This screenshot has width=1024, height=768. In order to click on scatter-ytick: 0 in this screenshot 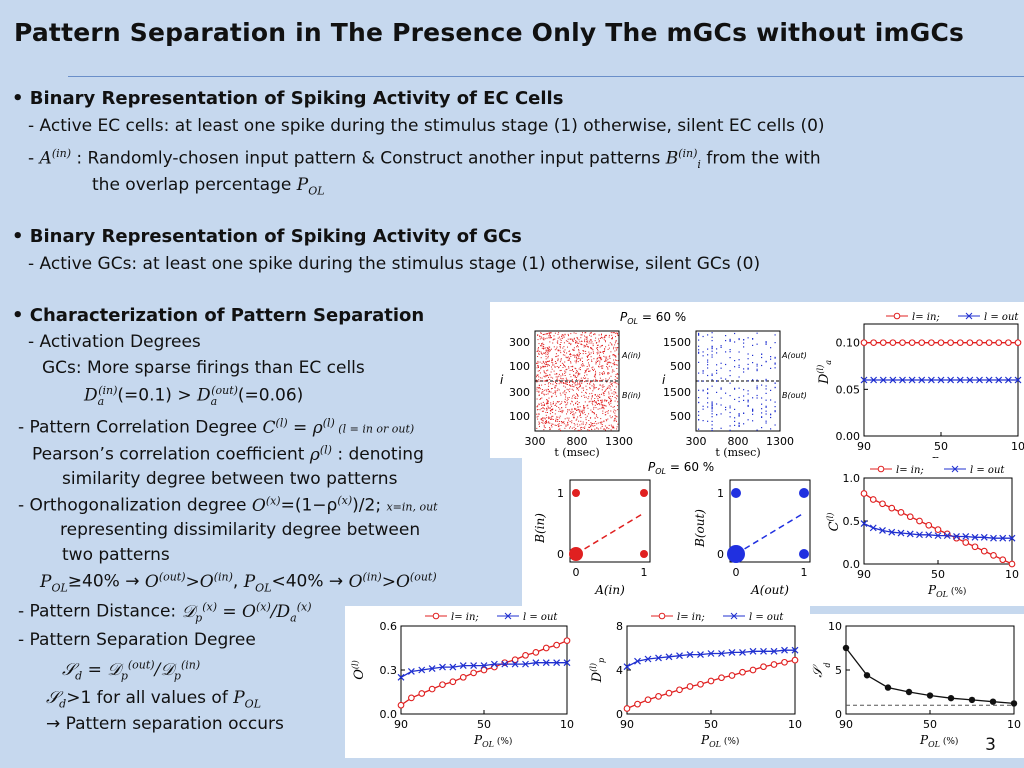, I will do `click(720, 554)`.